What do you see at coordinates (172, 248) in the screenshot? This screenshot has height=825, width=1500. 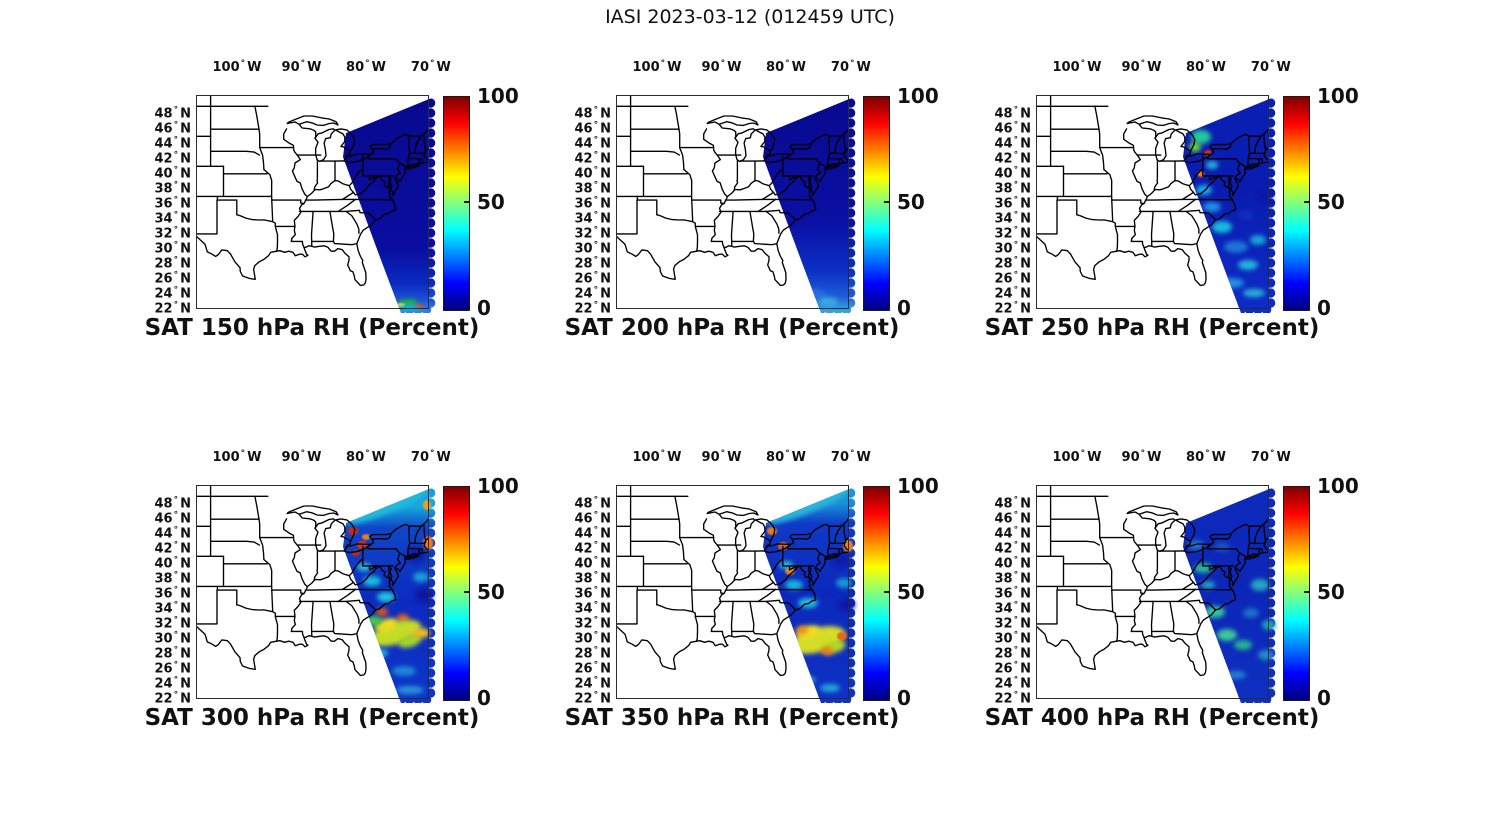 I see `lat-tick-label: 30° N` at bounding box center [172, 248].